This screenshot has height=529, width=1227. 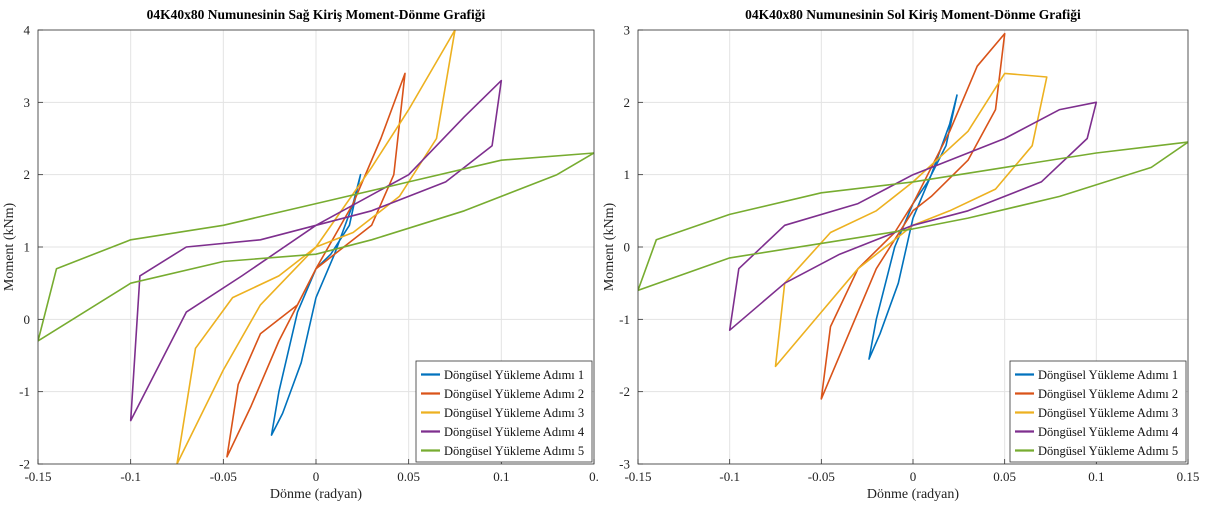 I want to click on y-tick-label: -3, so click(x=624, y=464).